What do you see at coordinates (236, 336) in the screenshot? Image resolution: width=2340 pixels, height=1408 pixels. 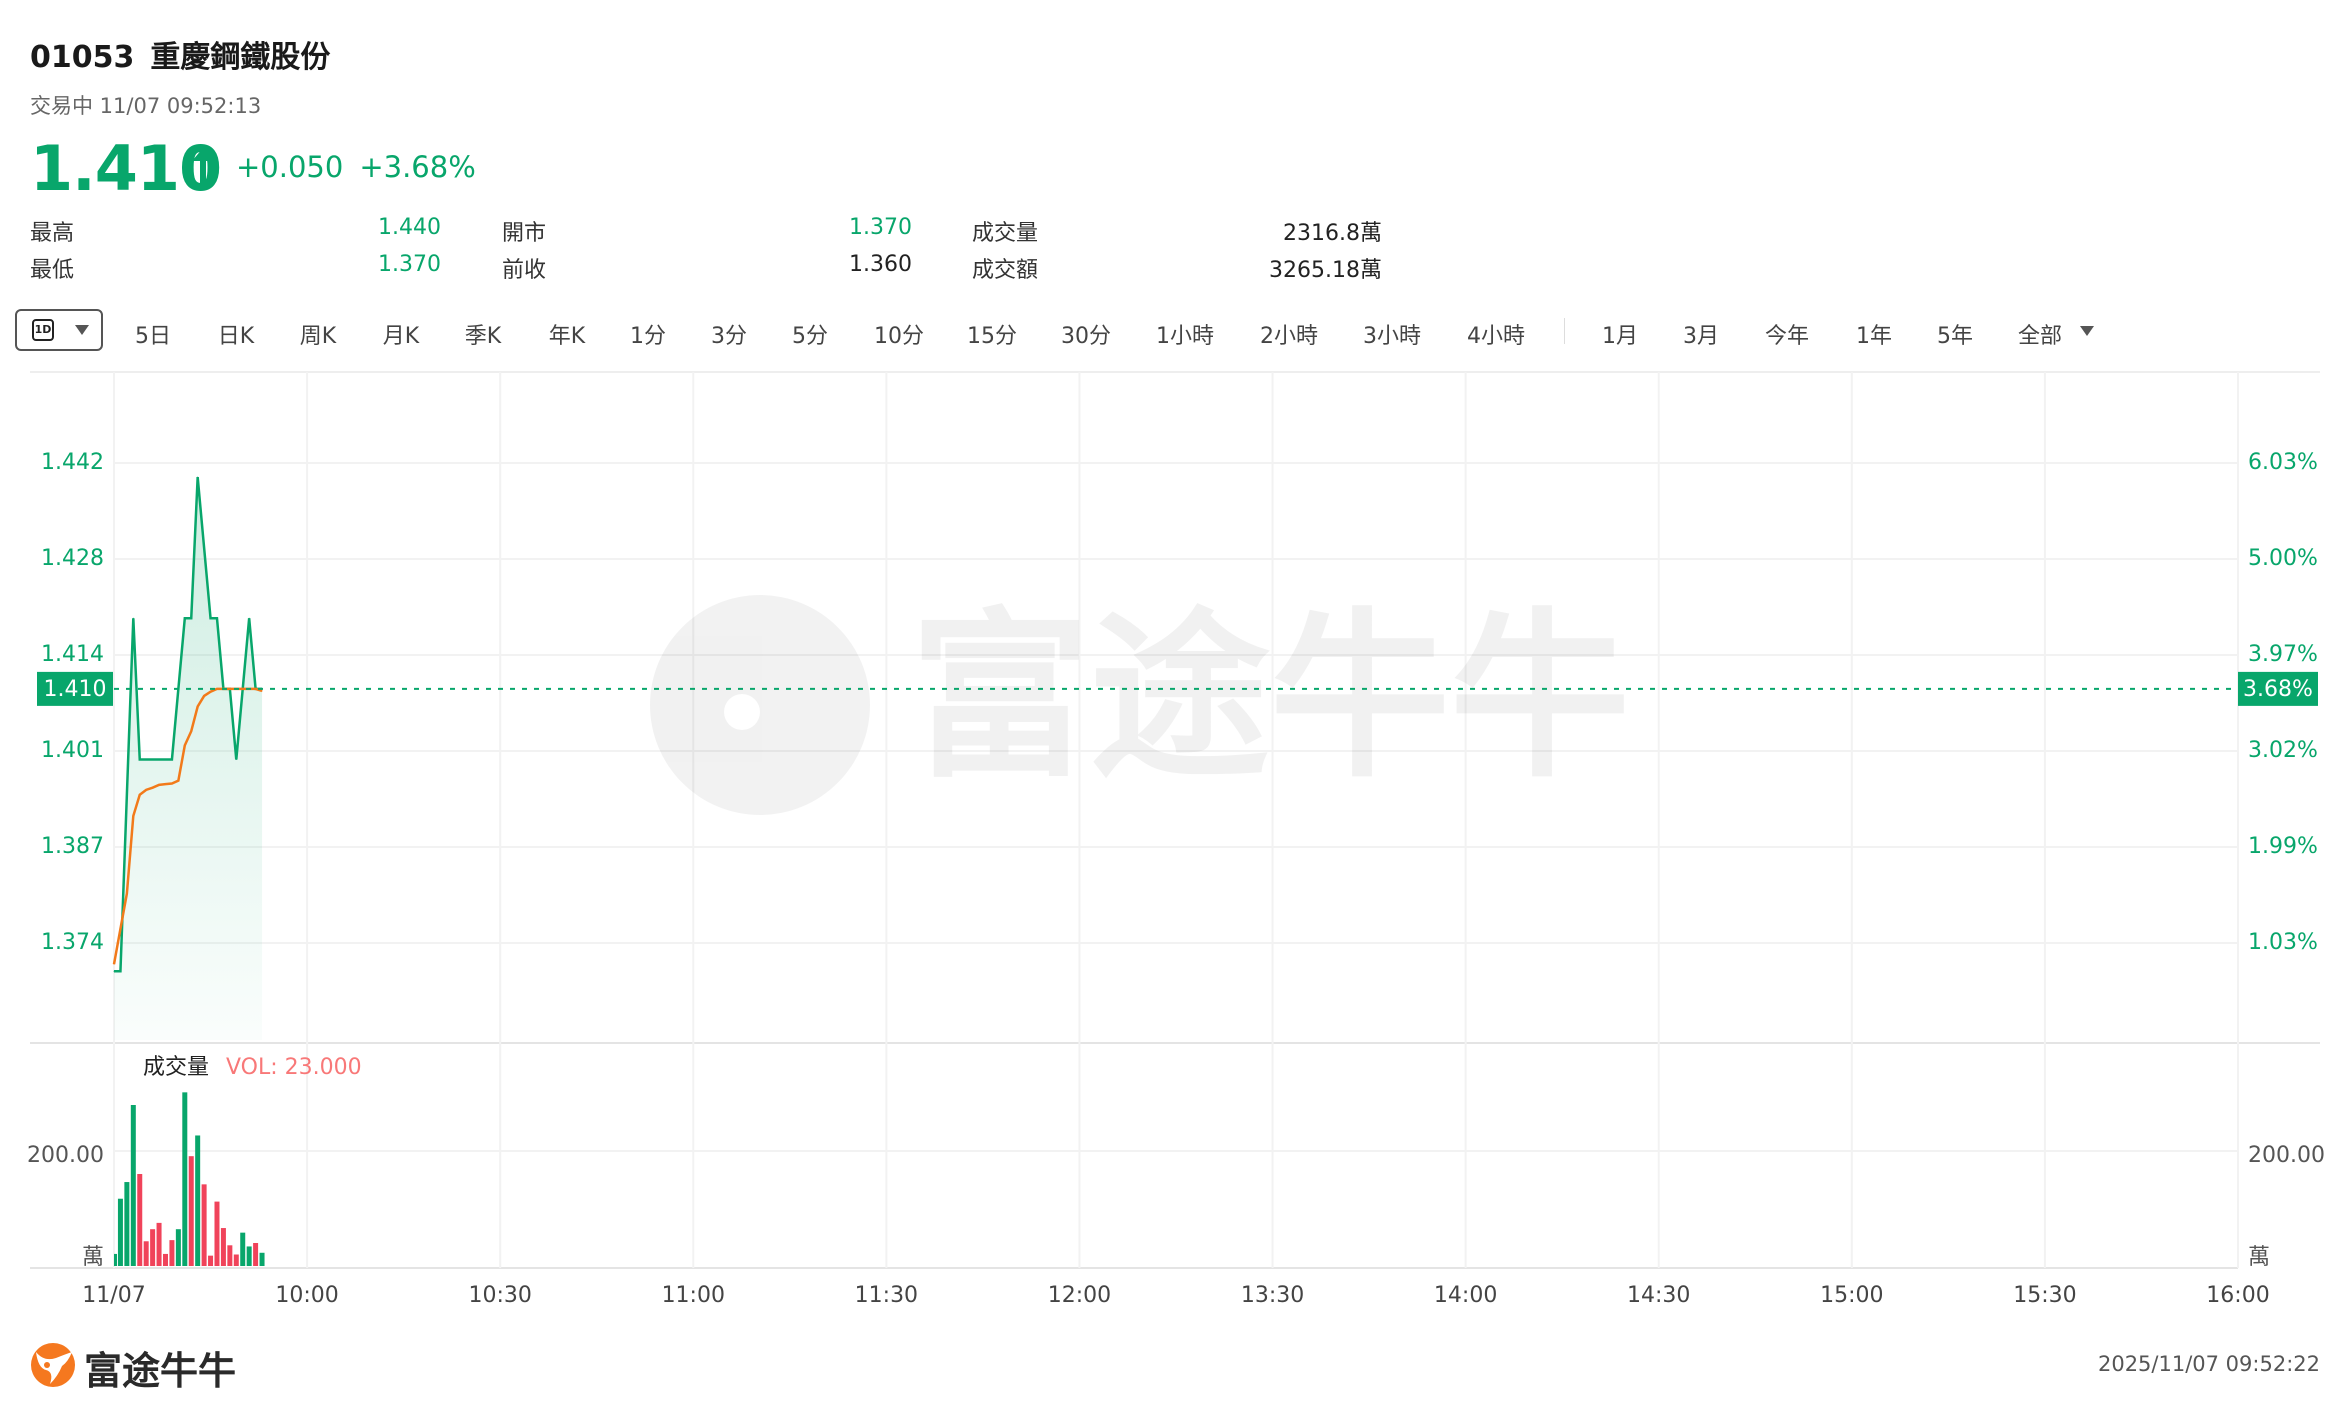 I see `period-tab: 日K` at bounding box center [236, 336].